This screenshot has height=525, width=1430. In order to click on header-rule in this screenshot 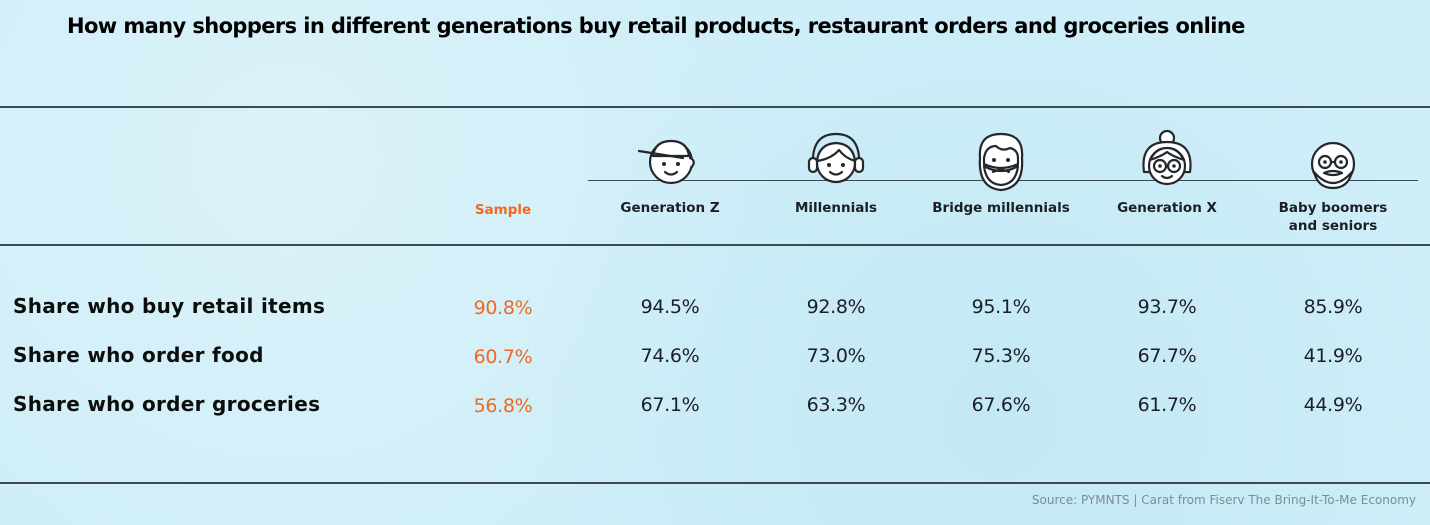, I will do `click(715, 245)`.